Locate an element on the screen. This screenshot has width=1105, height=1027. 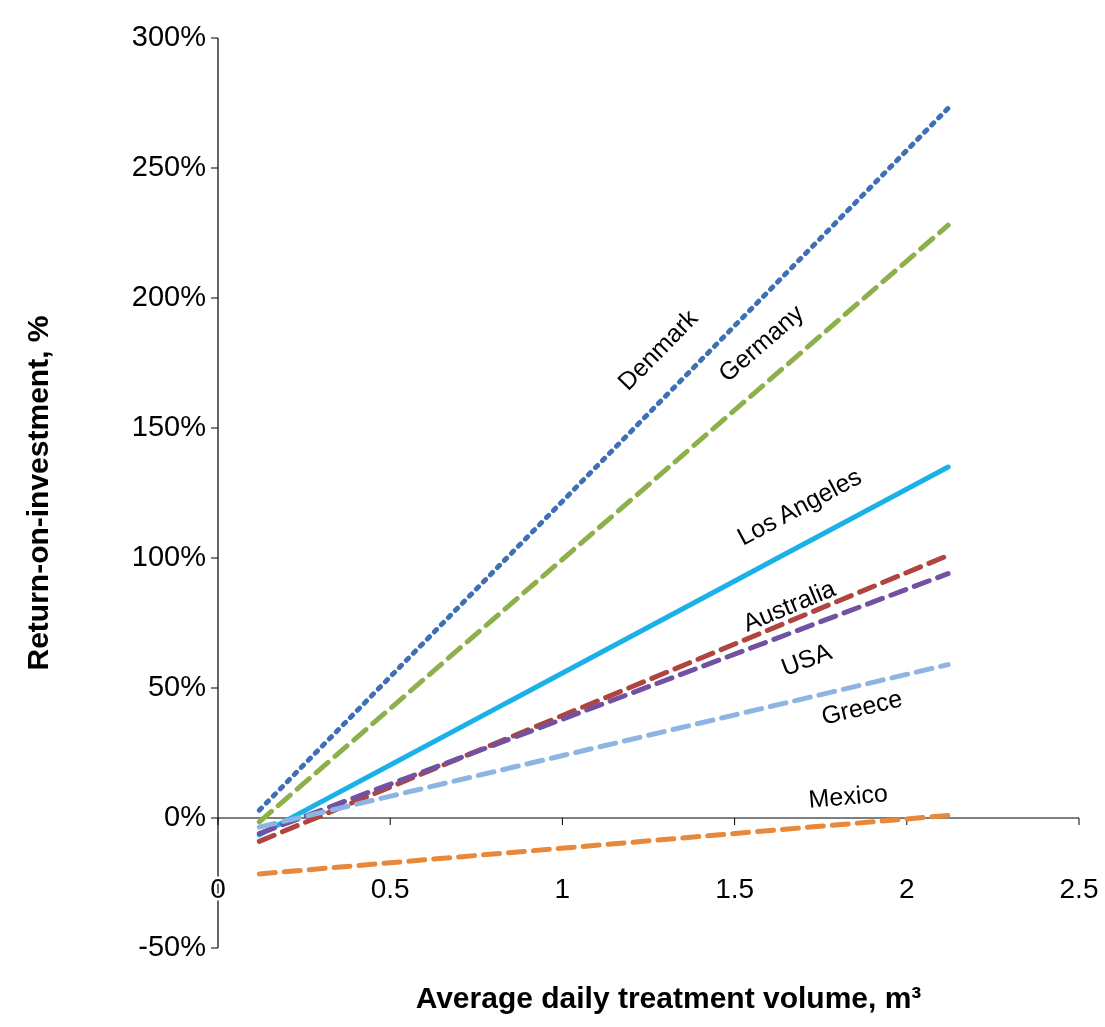
x-tick-label: 1.5 is located at coordinates (735, 888).